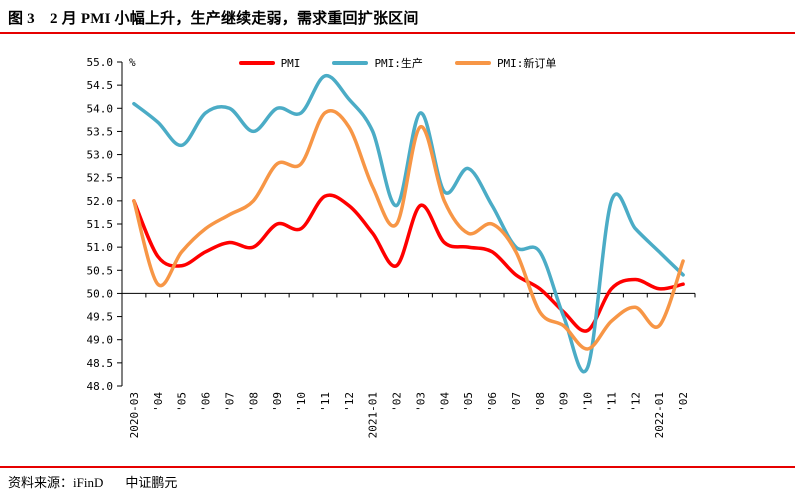 This screenshot has width=795, height=495. I want to click on footer-divider, so click(397, 467).